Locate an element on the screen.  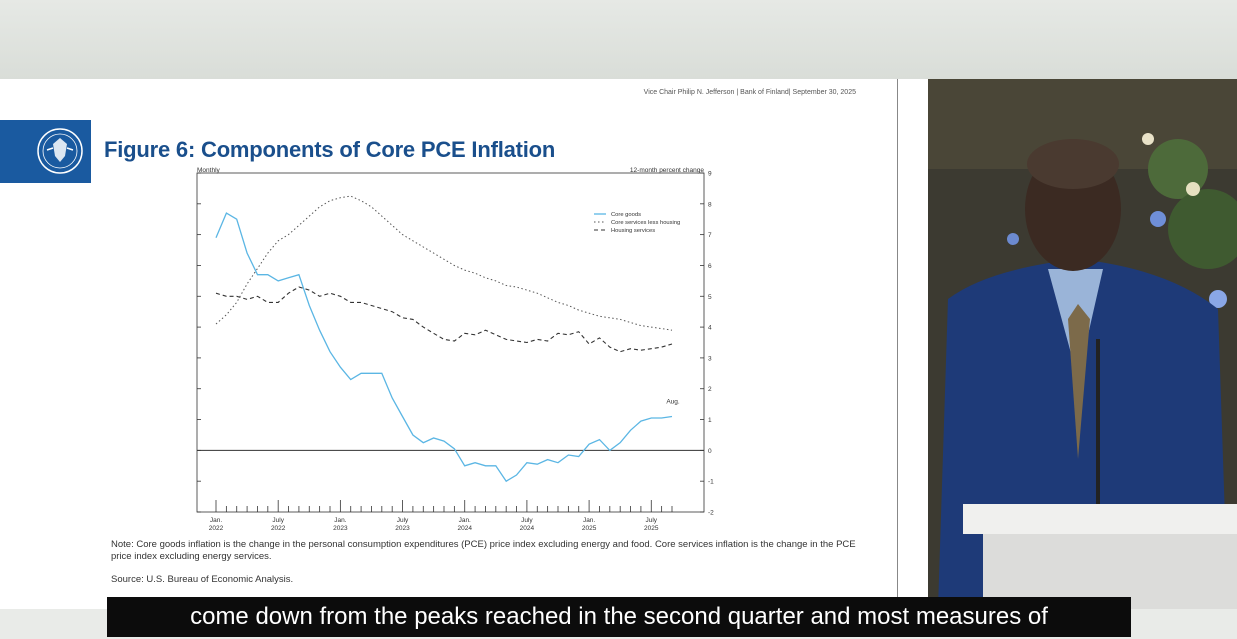
chart-top-left-label: Monthly is located at coordinates (209, 170).